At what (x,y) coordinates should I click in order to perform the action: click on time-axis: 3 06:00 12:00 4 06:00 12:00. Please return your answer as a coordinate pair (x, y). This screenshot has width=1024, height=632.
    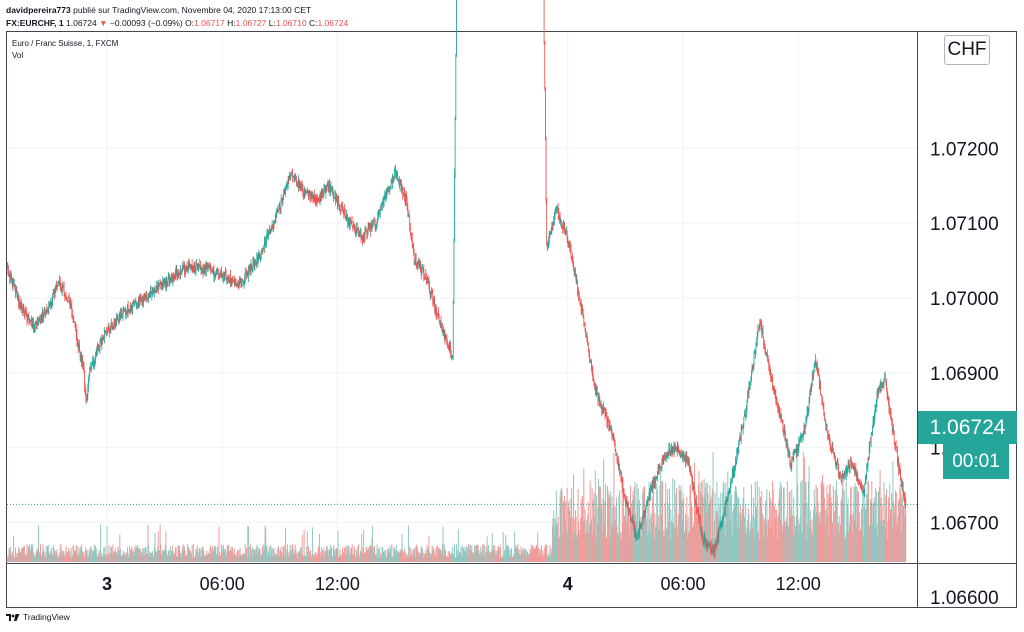
    Looking at the image, I should click on (461, 584).